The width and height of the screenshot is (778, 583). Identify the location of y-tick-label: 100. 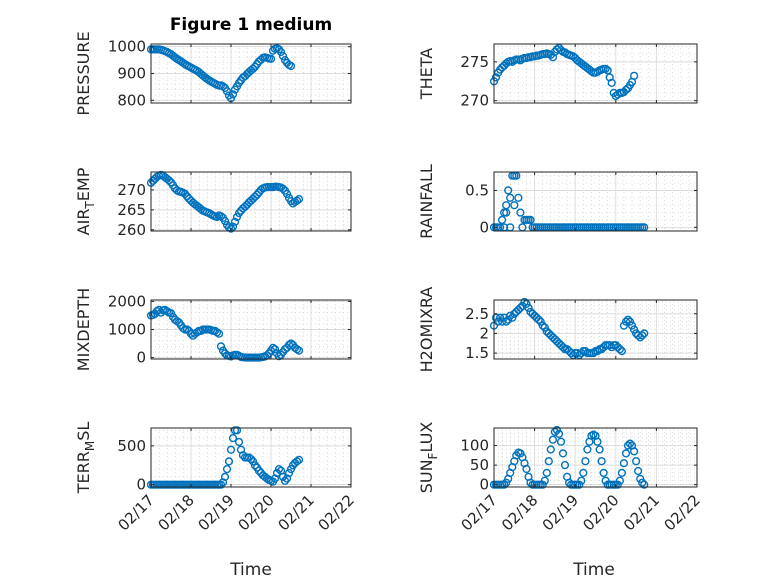
(474, 446).